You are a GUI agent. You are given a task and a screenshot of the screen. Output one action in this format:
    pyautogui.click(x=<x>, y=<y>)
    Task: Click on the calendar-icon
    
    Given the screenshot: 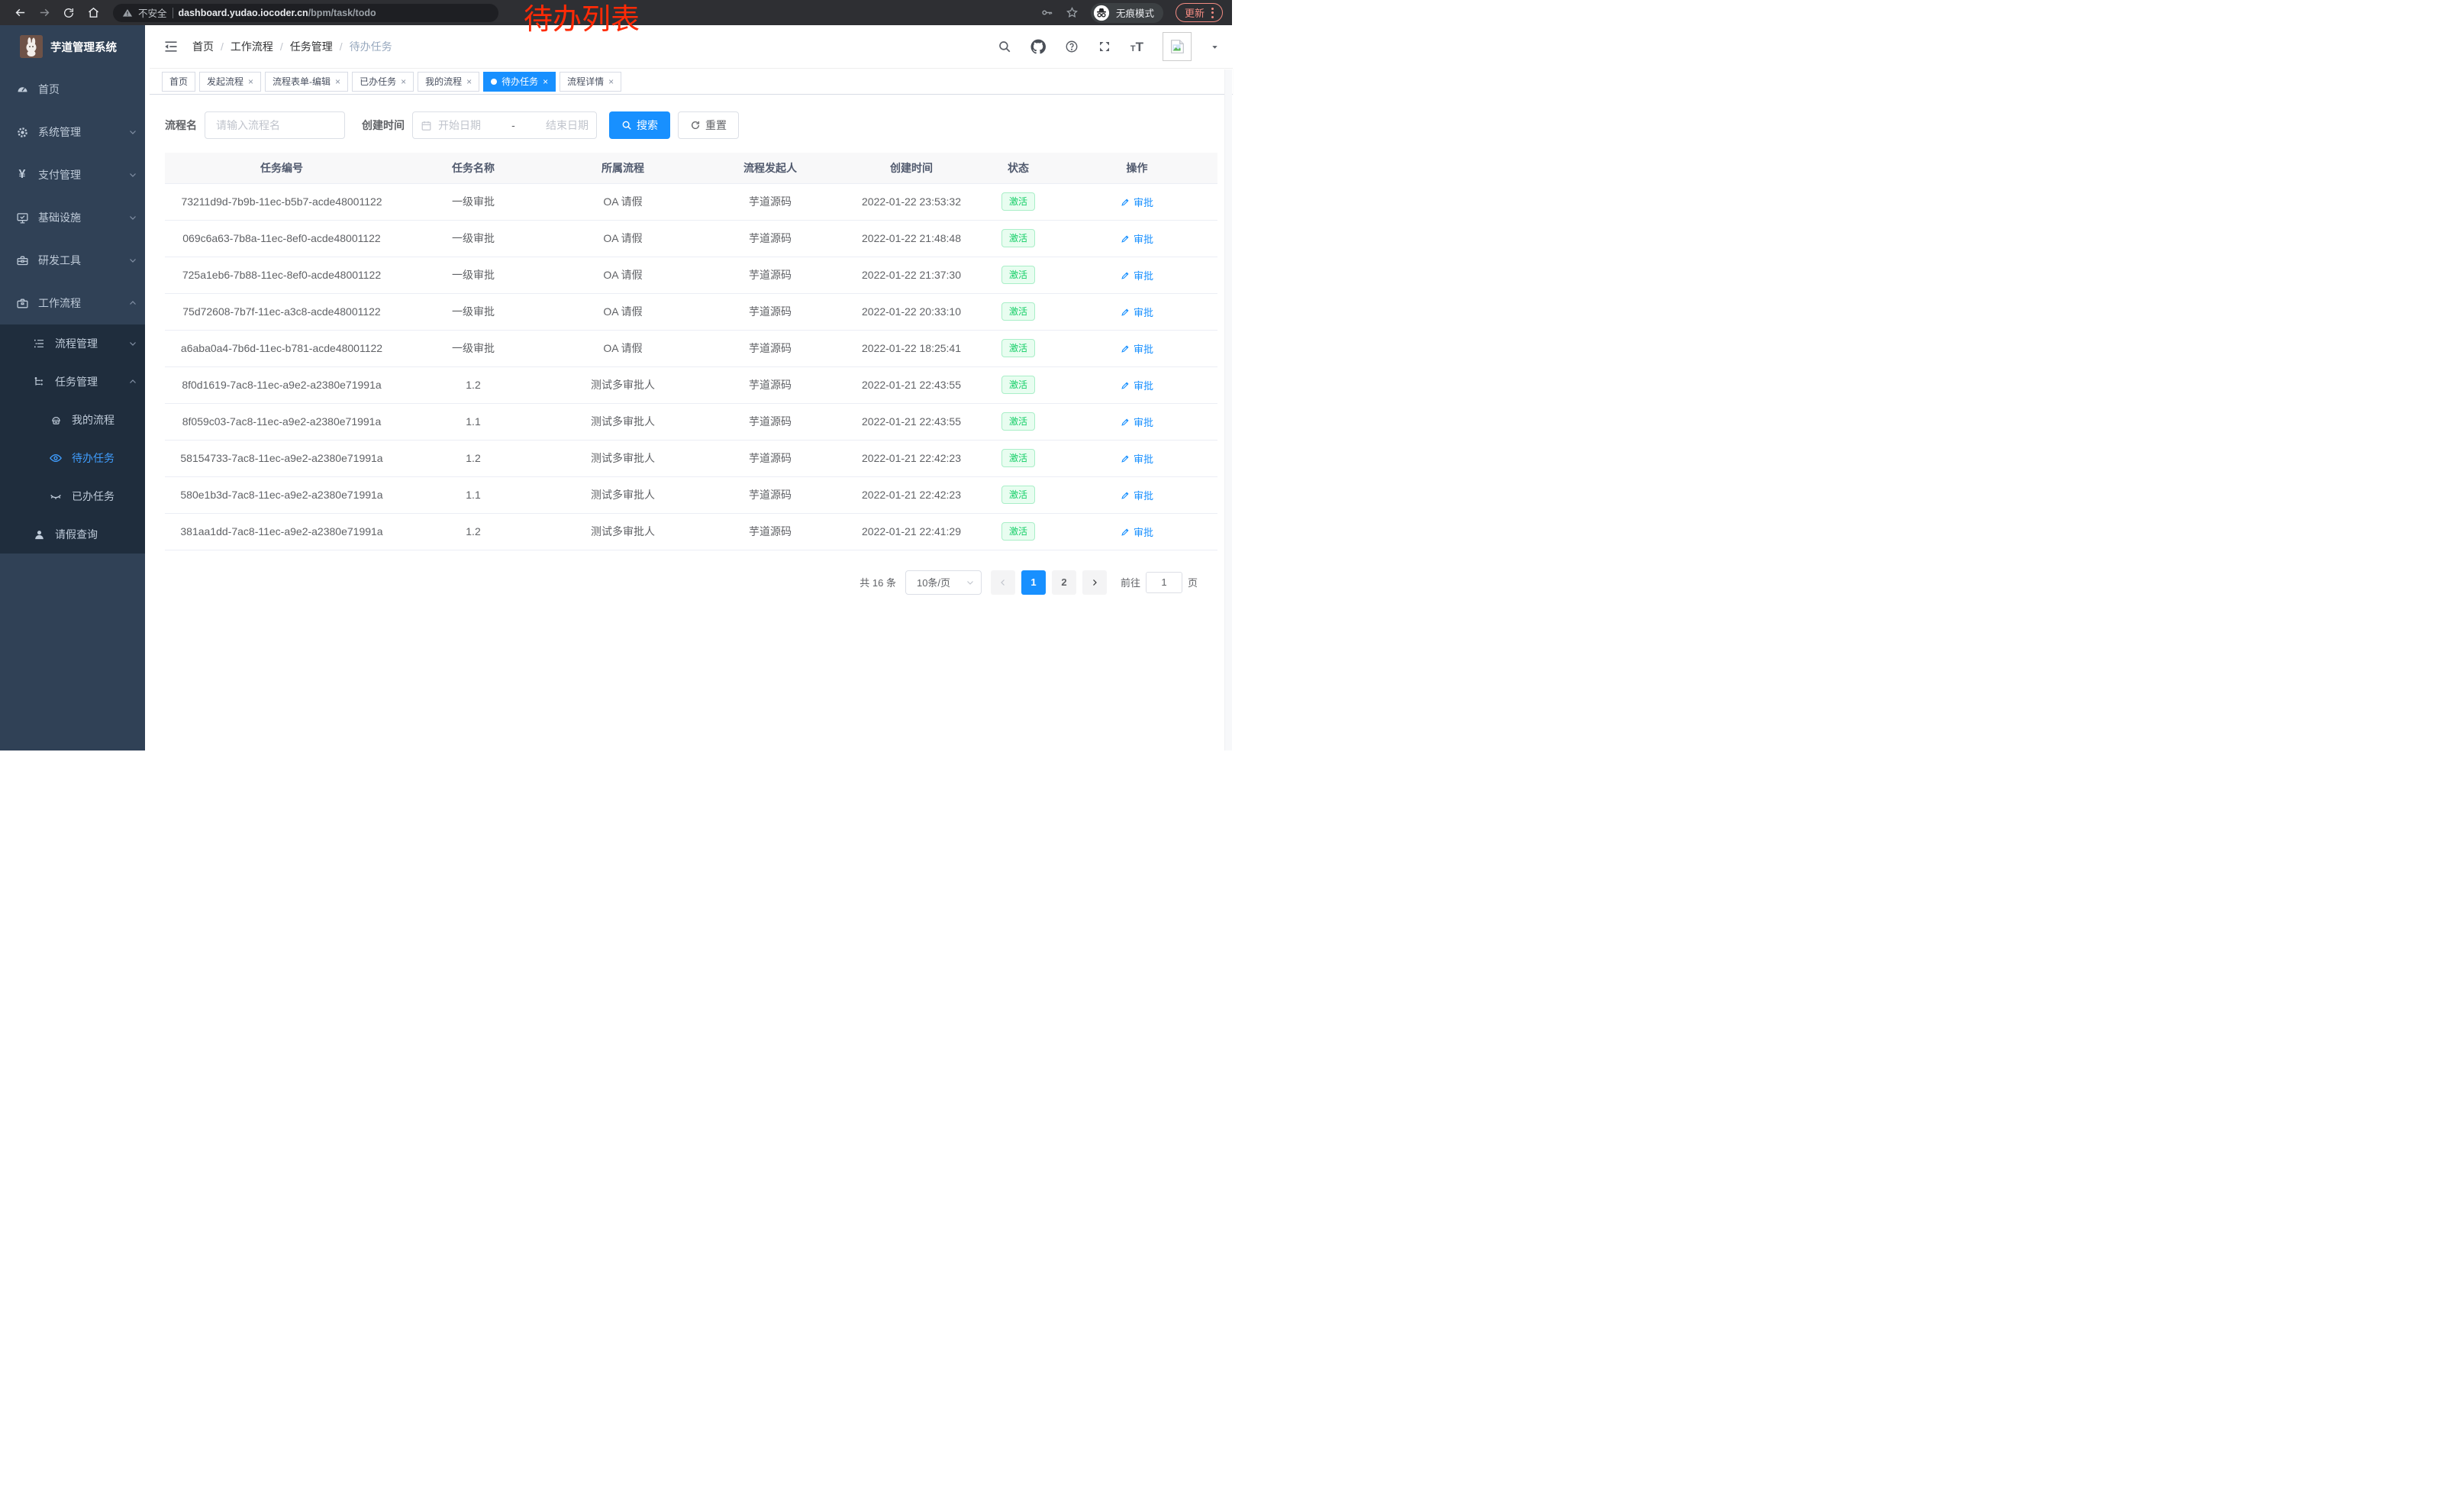 What is the action you would take?
    pyautogui.click(x=426, y=126)
    